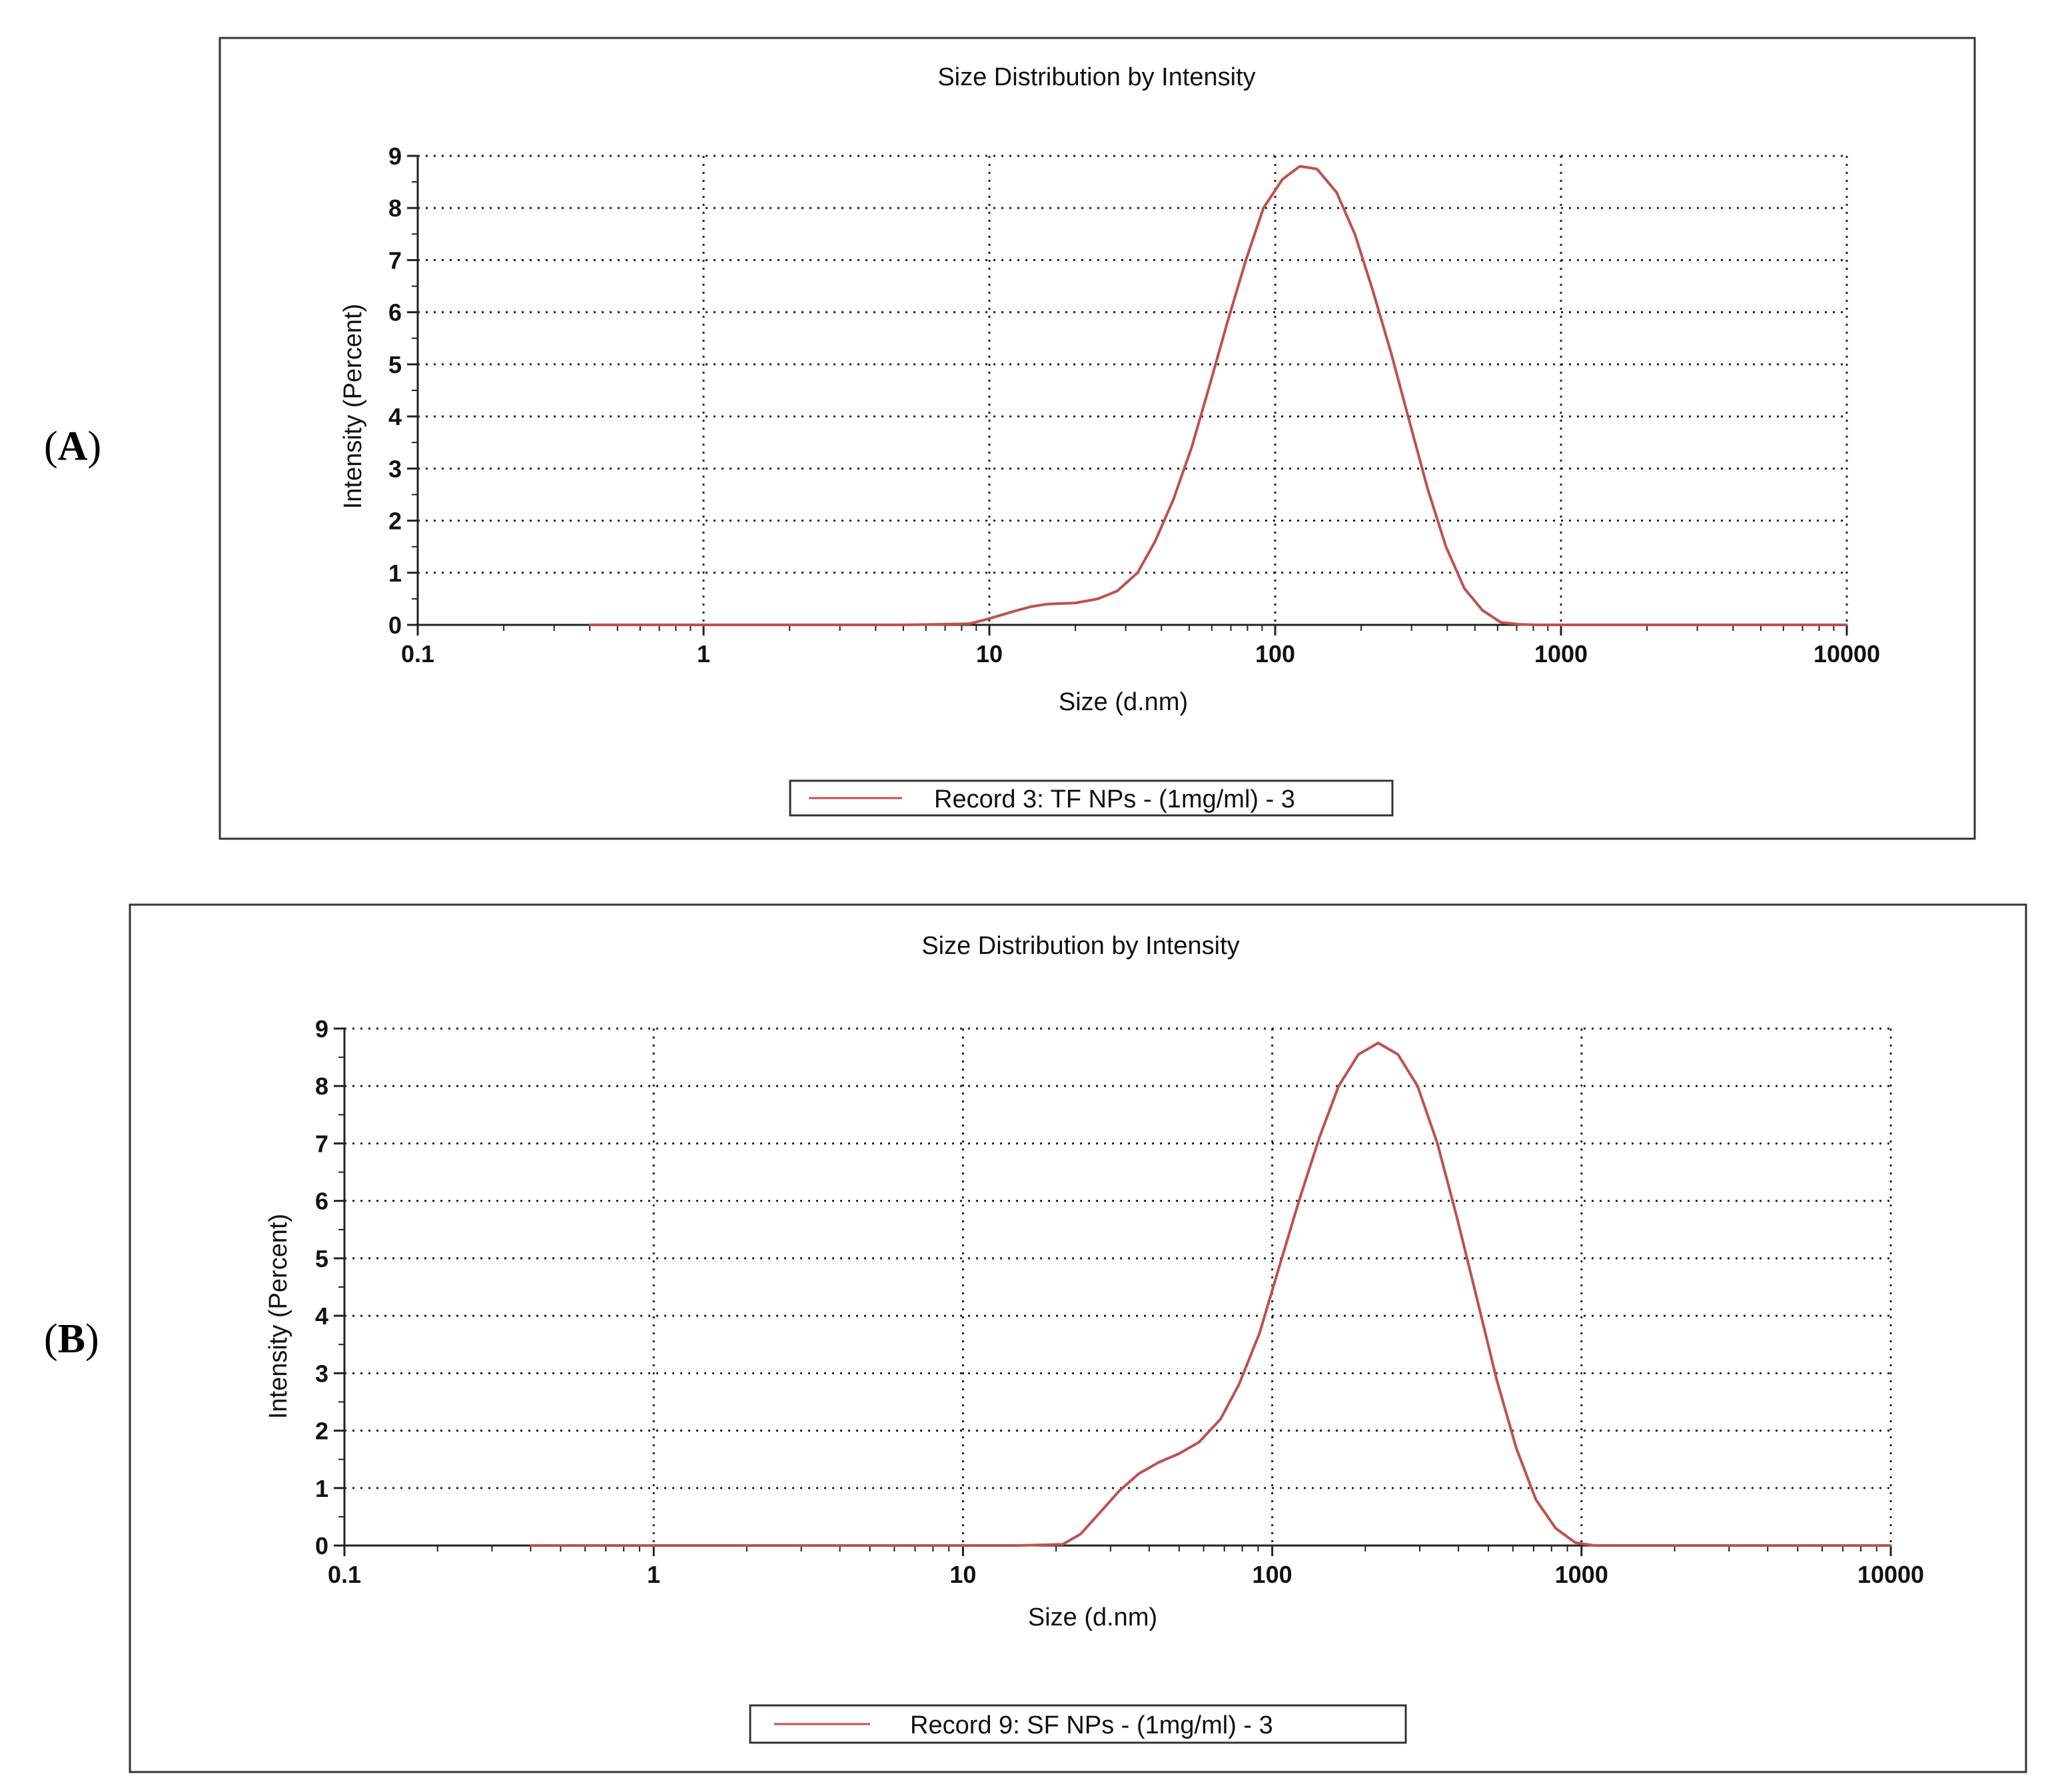 The width and height of the screenshot is (2050, 1792). What do you see at coordinates (1275, 654) in the screenshot?
I see `panel-a-x-tick-label: 100` at bounding box center [1275, 654].